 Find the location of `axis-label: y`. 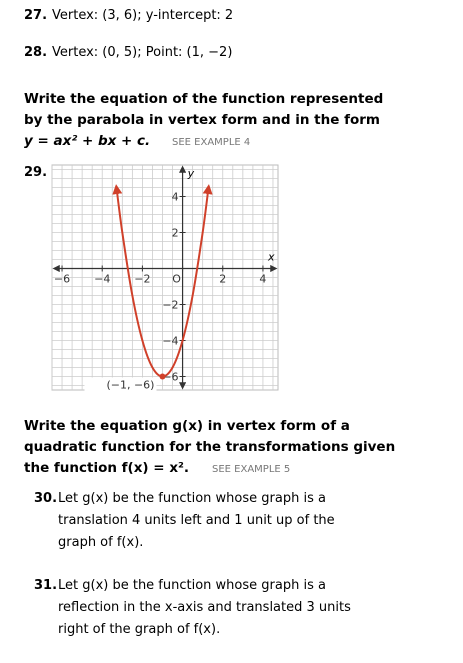

axis-label: y is located at coordinates (191, 173).